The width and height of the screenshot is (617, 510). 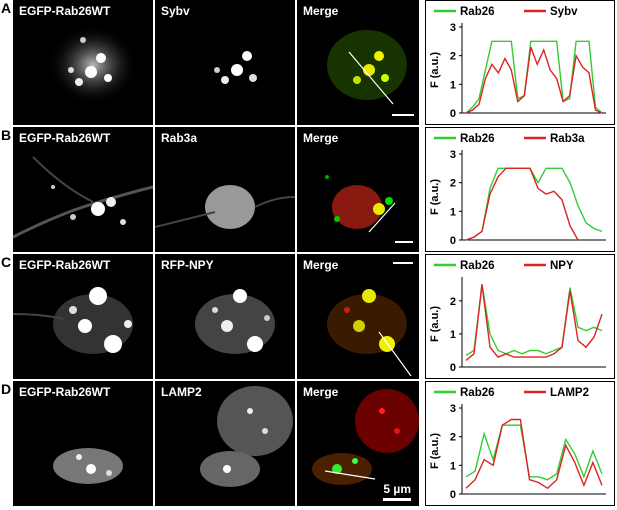 I want to click on image-label: RFP-NPY, so click(x=187, y=265).